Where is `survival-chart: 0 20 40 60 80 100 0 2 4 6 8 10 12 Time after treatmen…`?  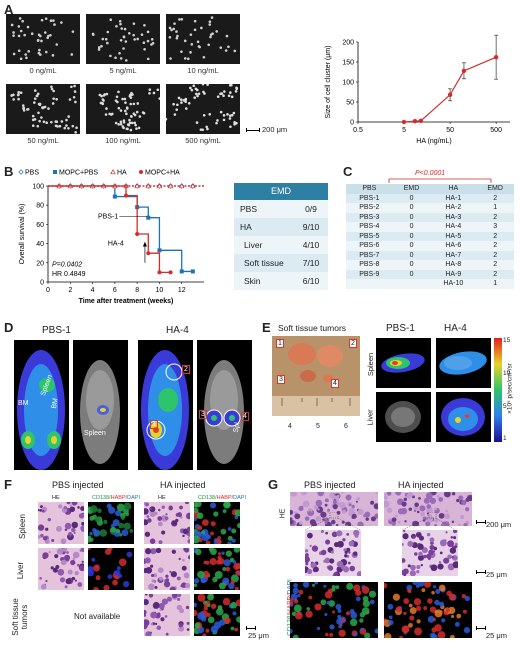 survival-chart: 0 20 40 60 80 100 0 2 4 6 8 10 12 Time after treatmen… is located at coordinates (111, 237).